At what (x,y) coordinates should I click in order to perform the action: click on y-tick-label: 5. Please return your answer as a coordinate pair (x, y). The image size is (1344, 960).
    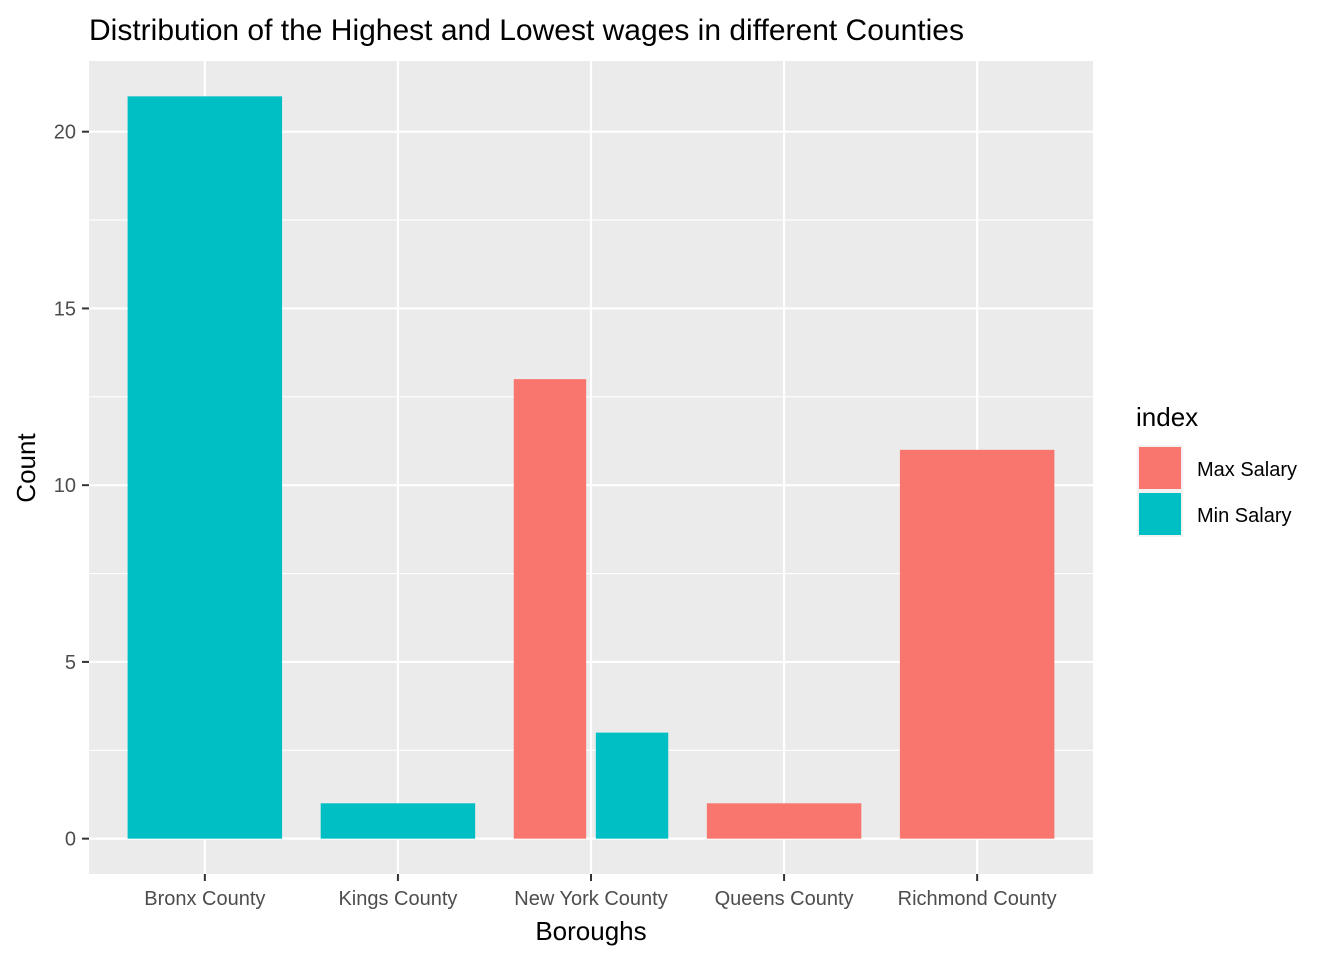
    Looking at the image, I should click on (70, 663).